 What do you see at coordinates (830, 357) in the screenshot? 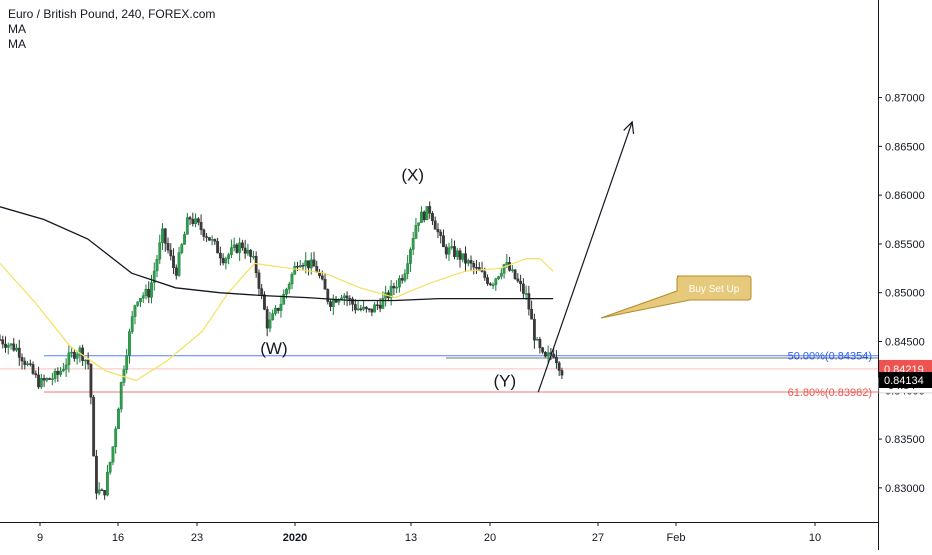
I see `fib-label: 50.00%(0.84354)` at bounding box center [830, 357].